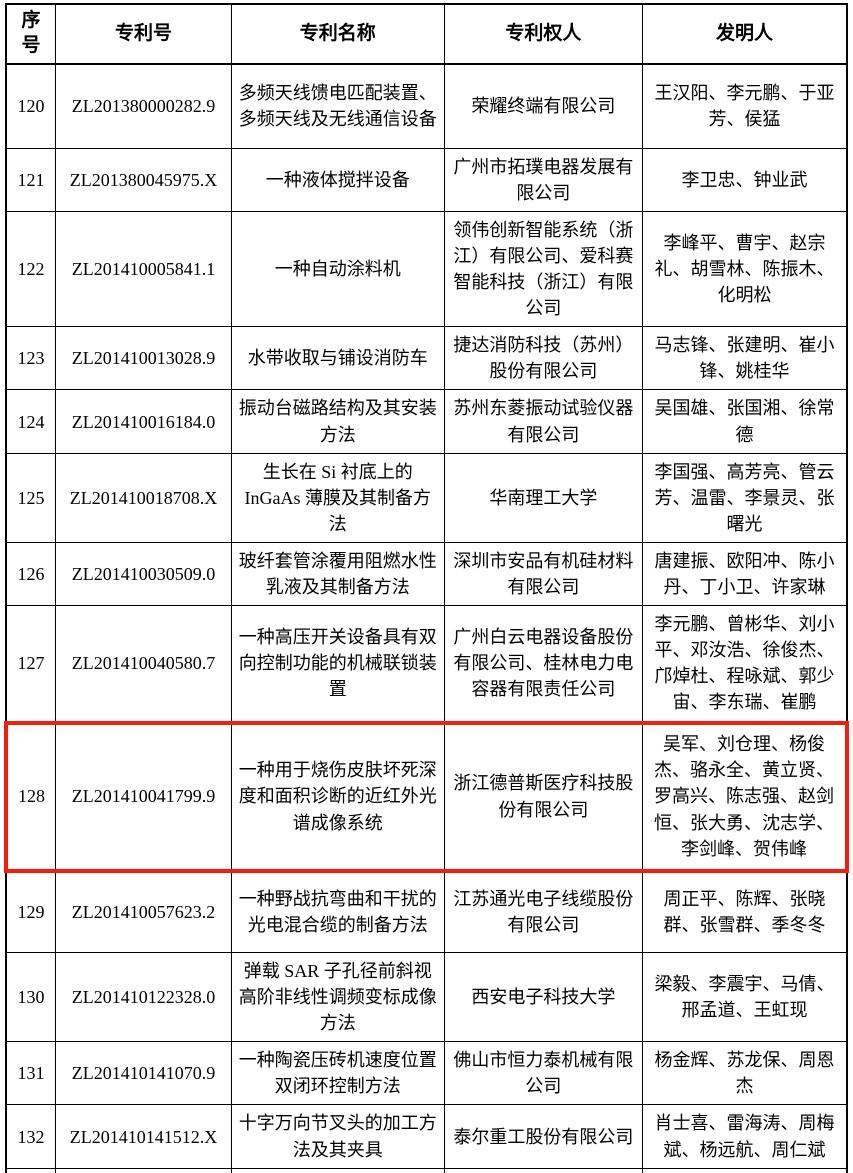  I want to click on cell-patent-title: 振动台磁路结构及其安装方法, so click(337, 421).